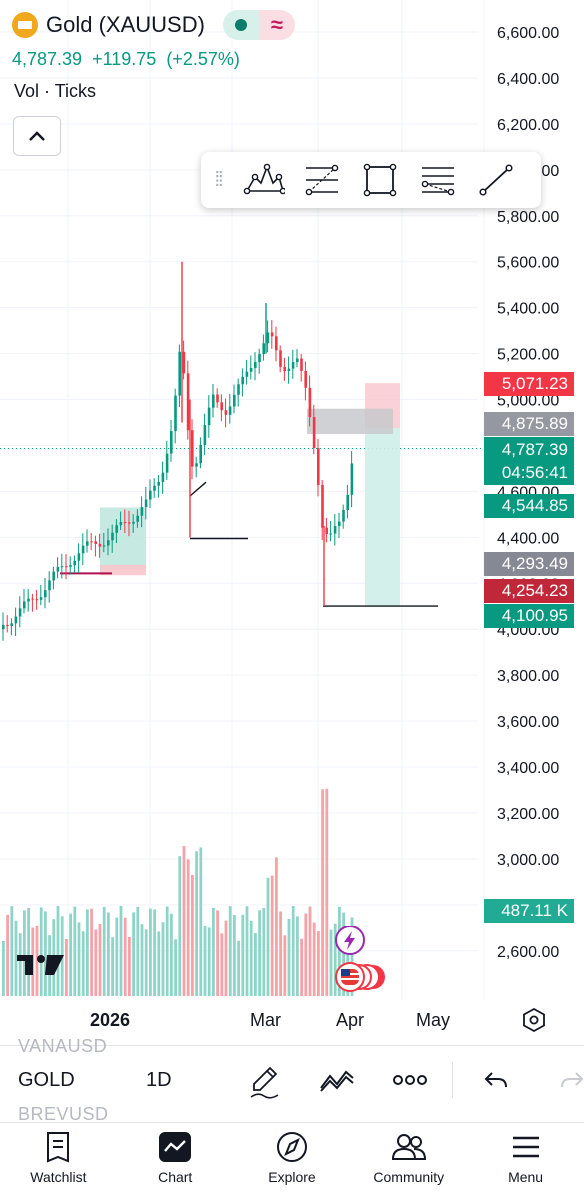 The height and width of the screenshot is (1200, 584). Describe the element at coordinates (496, 1080) in the screenshot. I see `undo-icon` at that location.